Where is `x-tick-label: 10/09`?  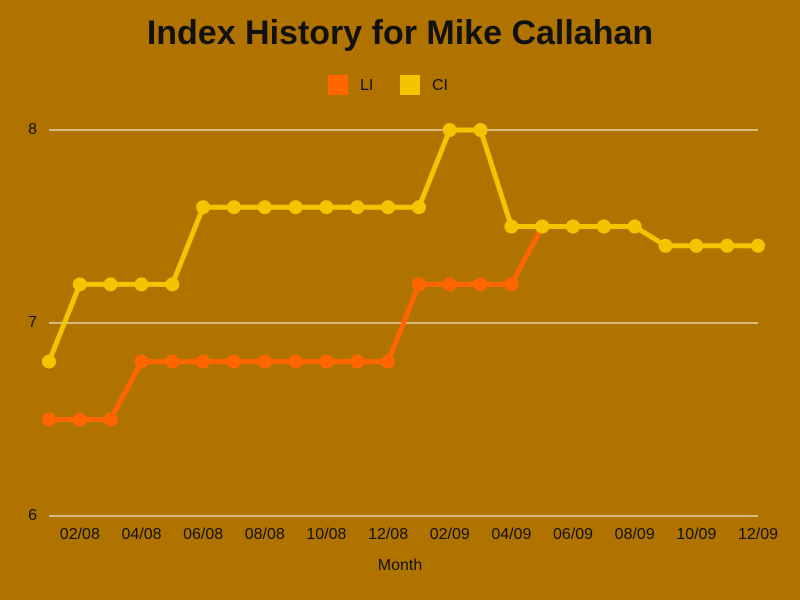
x-tick-label: 10/09 is located at coordinates (696, 534).